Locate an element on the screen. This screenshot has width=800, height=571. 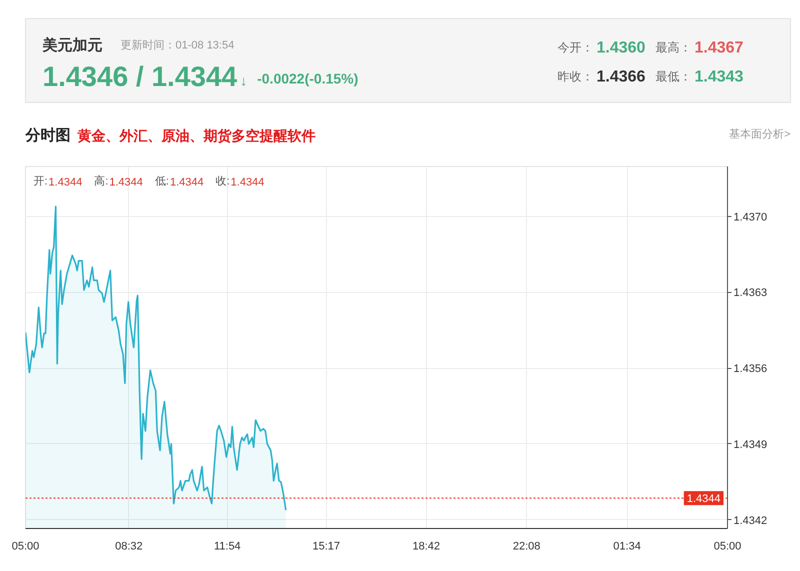
x-tick-label: 18:42 is located at coordinates (426, 546).